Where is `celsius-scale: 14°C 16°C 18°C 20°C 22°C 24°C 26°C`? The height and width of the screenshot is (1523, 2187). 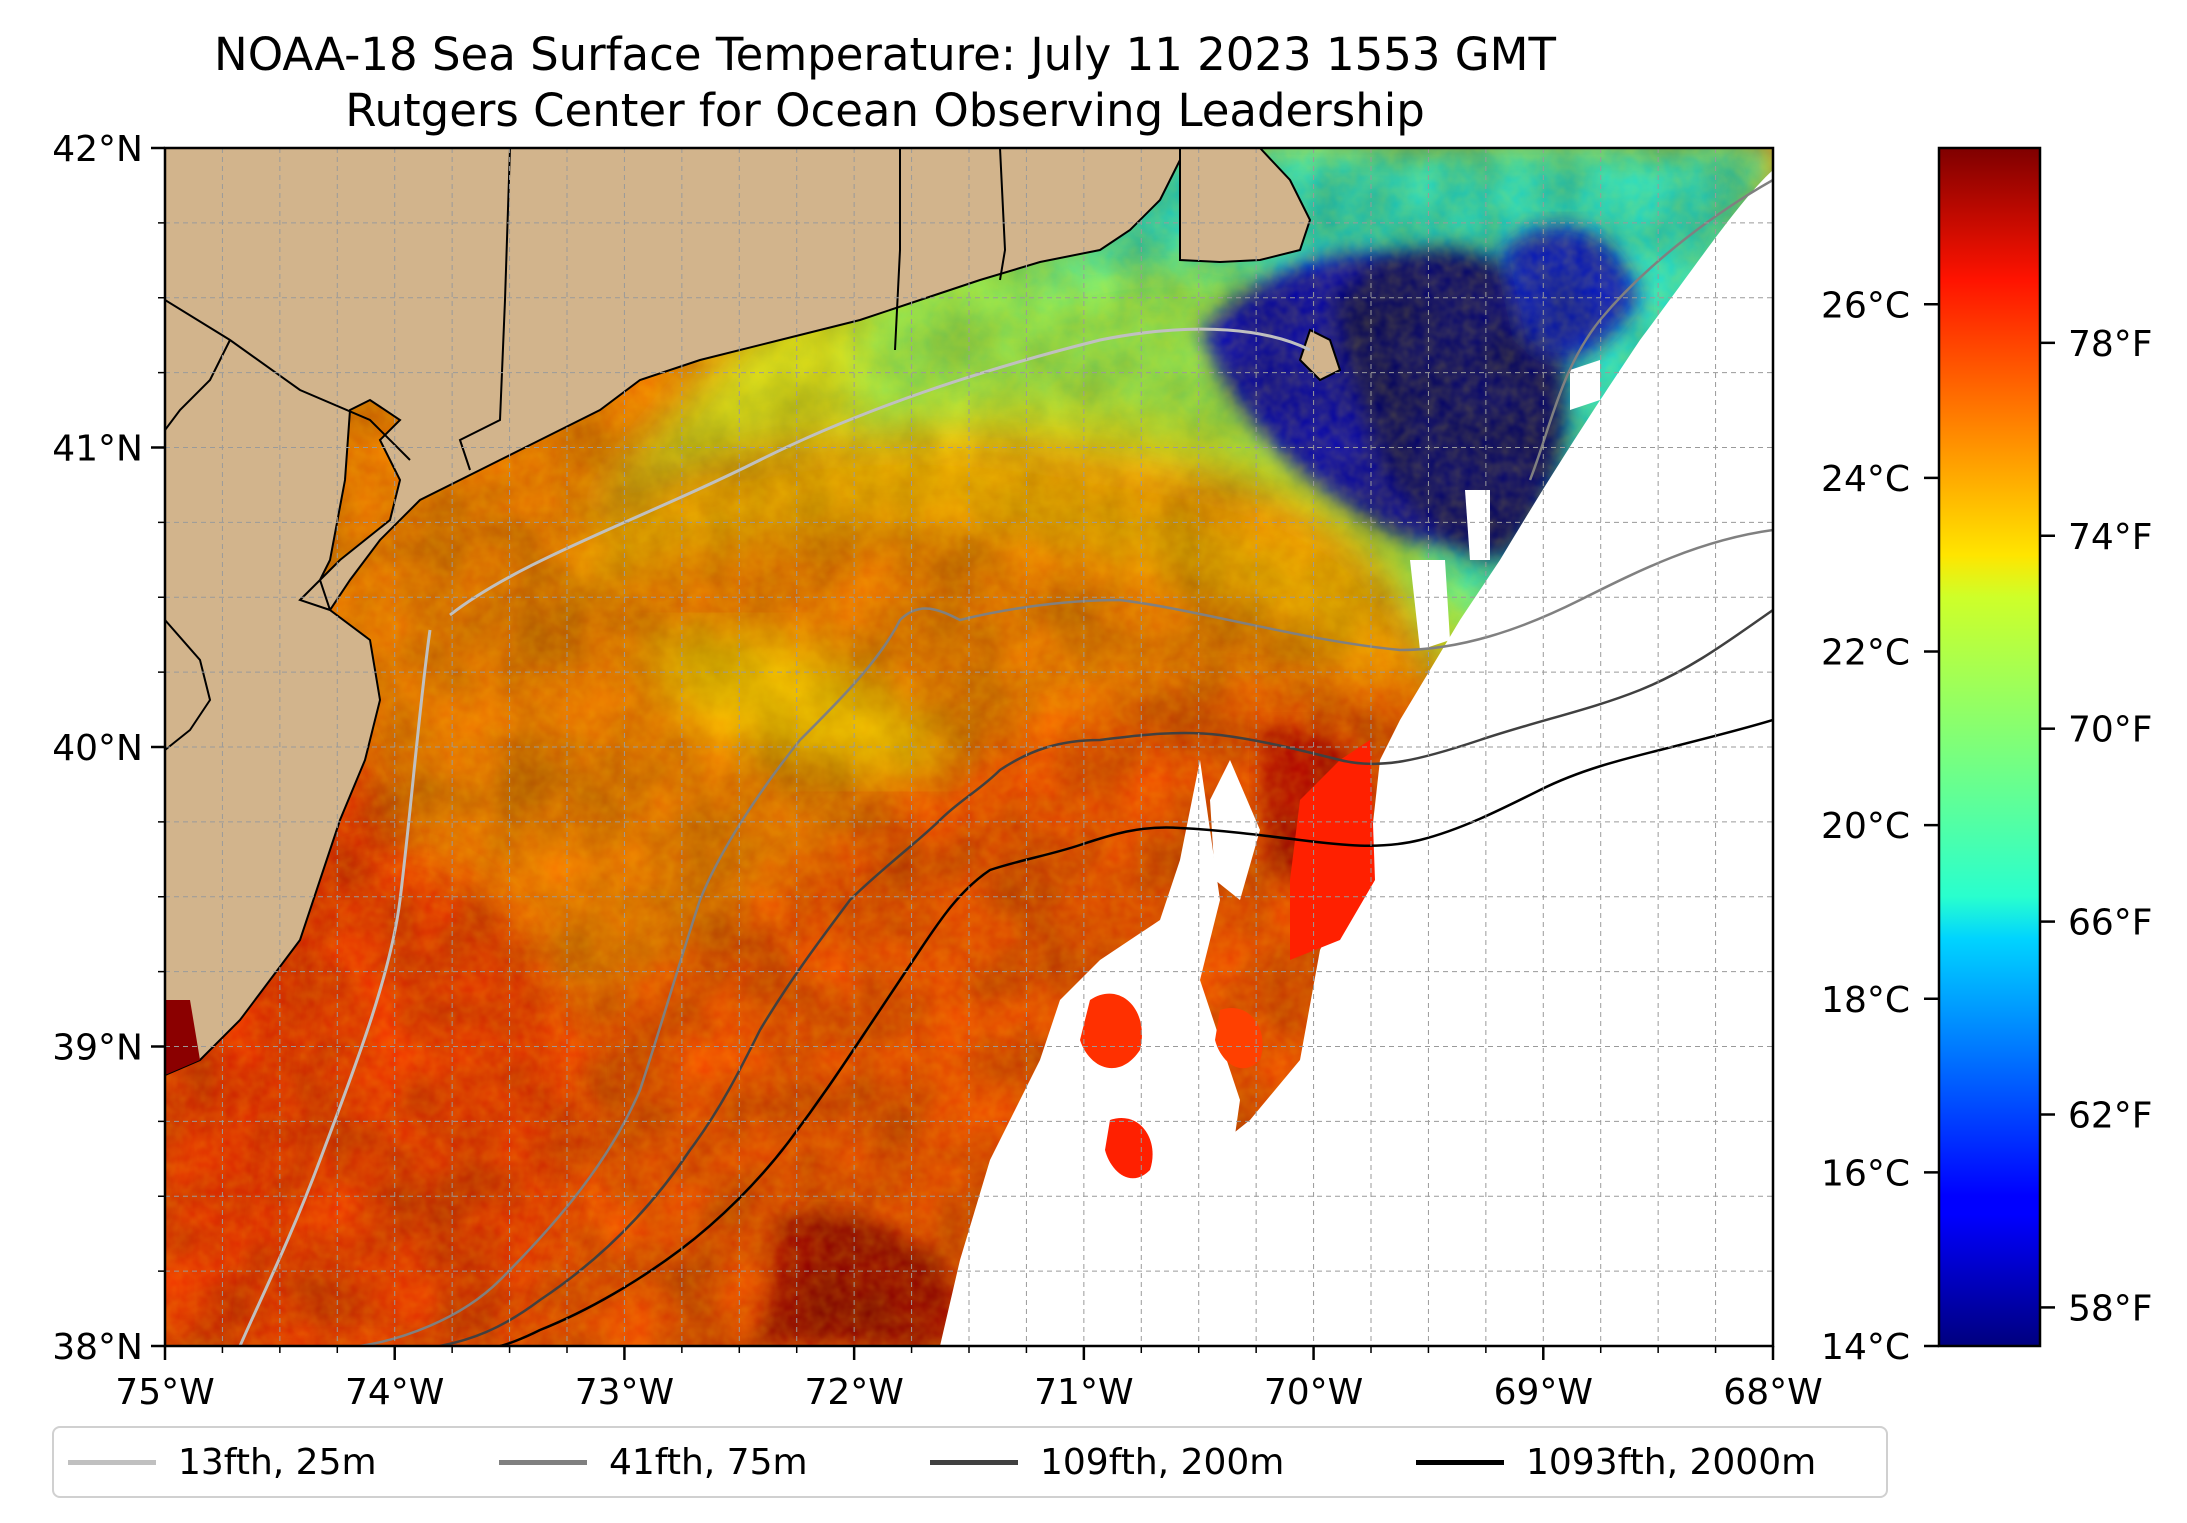 celsius-scale: 14°C 16°C 18°C 20°C 22°C 24°C 26°C is located at coordinates (1880, 826).